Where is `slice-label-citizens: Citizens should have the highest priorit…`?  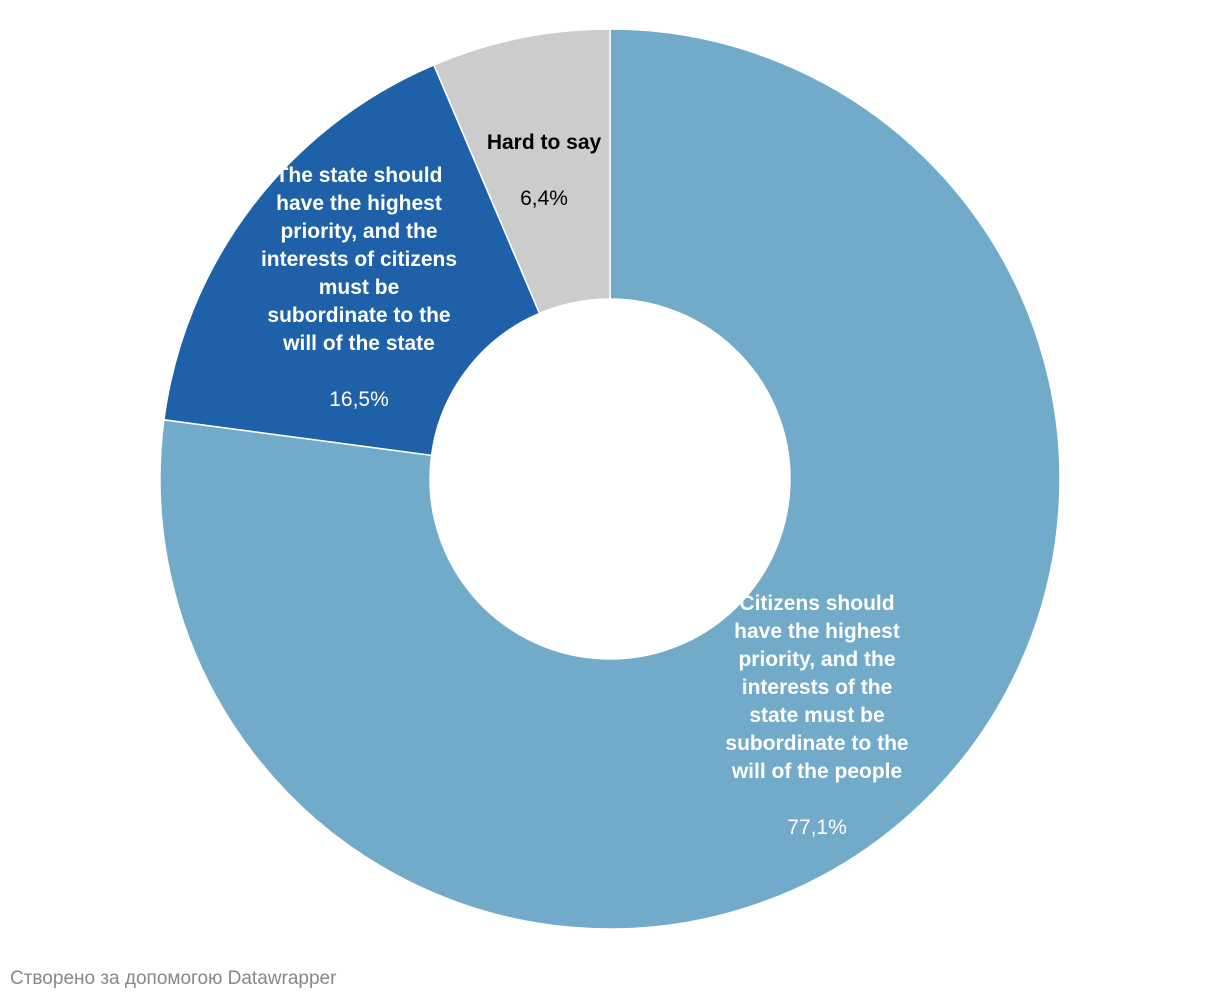 slice-label-citizens: Citizens should have the highest priorit… is located at coordinates (817, 716).